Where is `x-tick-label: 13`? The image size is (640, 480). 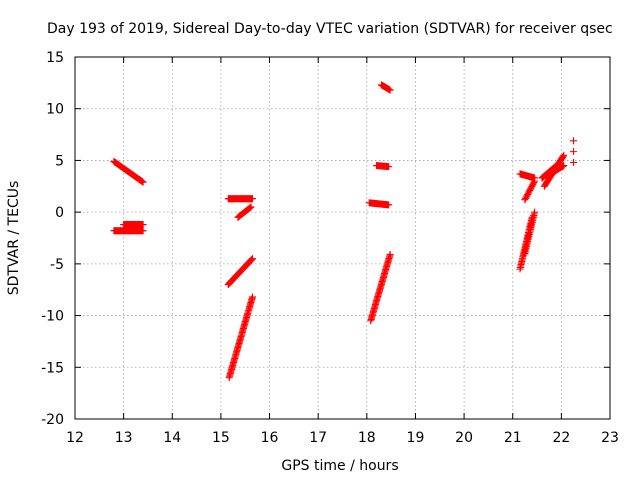
x-tick-label: 13 is located at coordinates (124, 438).